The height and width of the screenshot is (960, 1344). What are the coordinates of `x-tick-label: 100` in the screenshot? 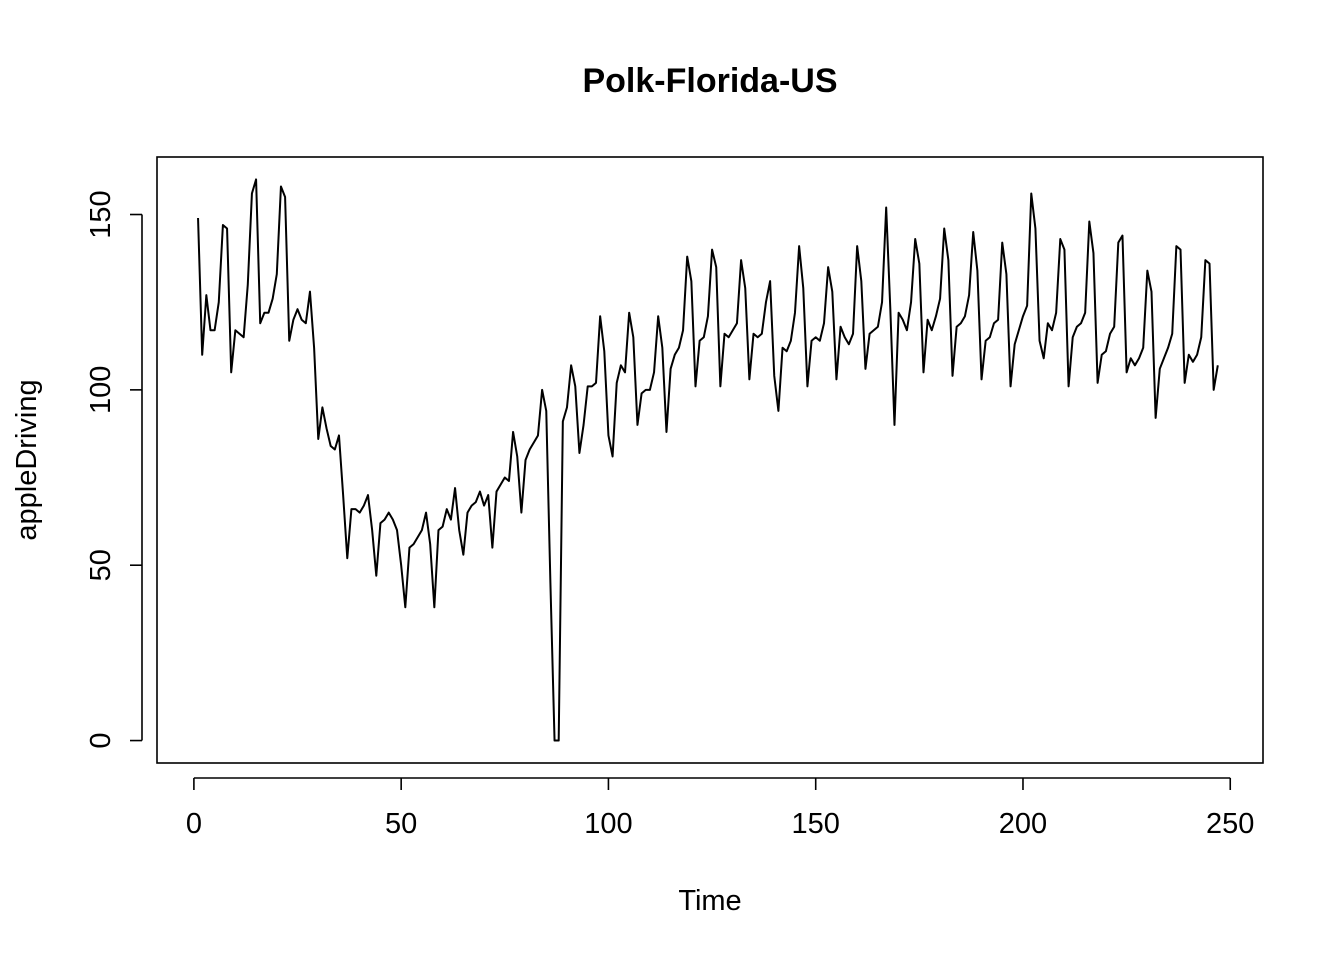 It's located at (608, 824).